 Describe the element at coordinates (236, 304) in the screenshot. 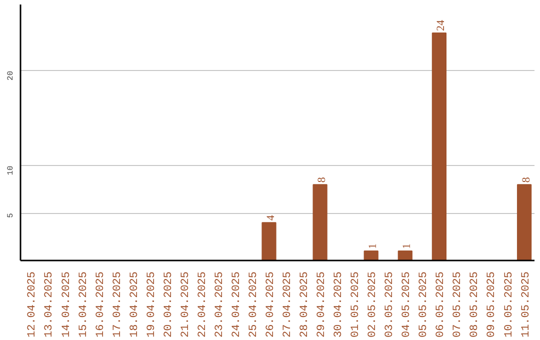

I see `x-tick-label: 24.04.2025` at that location.